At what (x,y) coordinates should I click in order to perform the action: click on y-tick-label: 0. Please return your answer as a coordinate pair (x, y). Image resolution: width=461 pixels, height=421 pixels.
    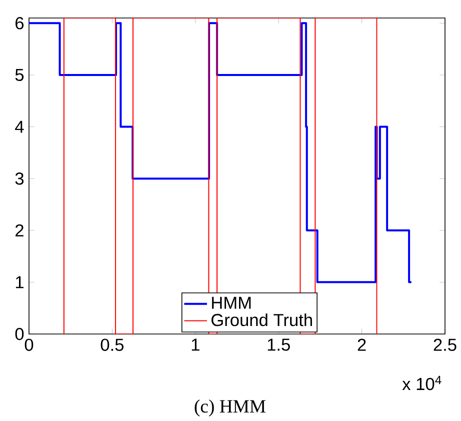
    Looking at the image, I should click on (19, 334).